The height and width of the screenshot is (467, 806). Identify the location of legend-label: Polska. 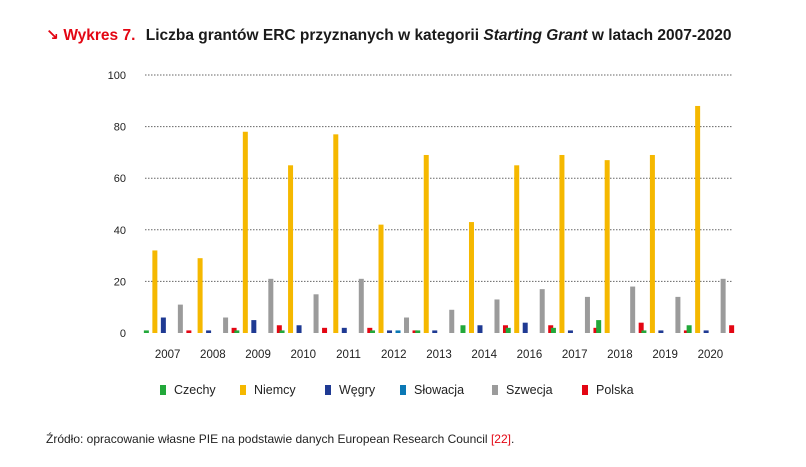
(615, 390).